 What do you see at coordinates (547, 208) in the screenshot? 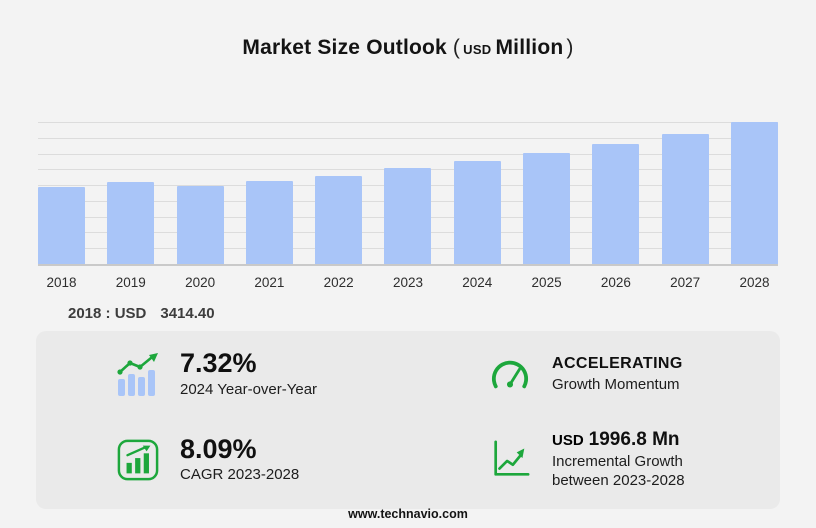
I see `bar-2025` at bounding box center [547, 208].